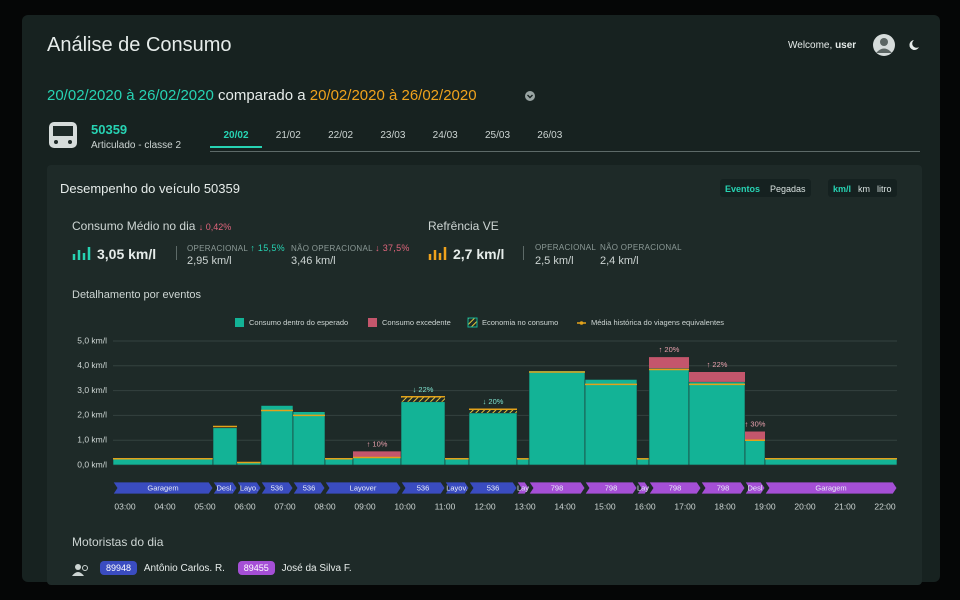 The image size is (960, 600). I want to click on bar-annotation: ↑ 20%, so click(669, 349).